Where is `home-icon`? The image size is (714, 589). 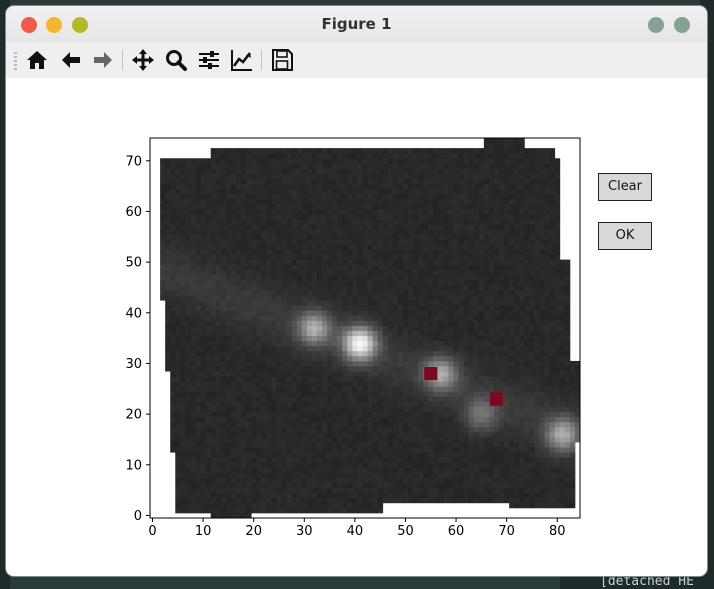
home-icon is located at coordinates (37, 60).